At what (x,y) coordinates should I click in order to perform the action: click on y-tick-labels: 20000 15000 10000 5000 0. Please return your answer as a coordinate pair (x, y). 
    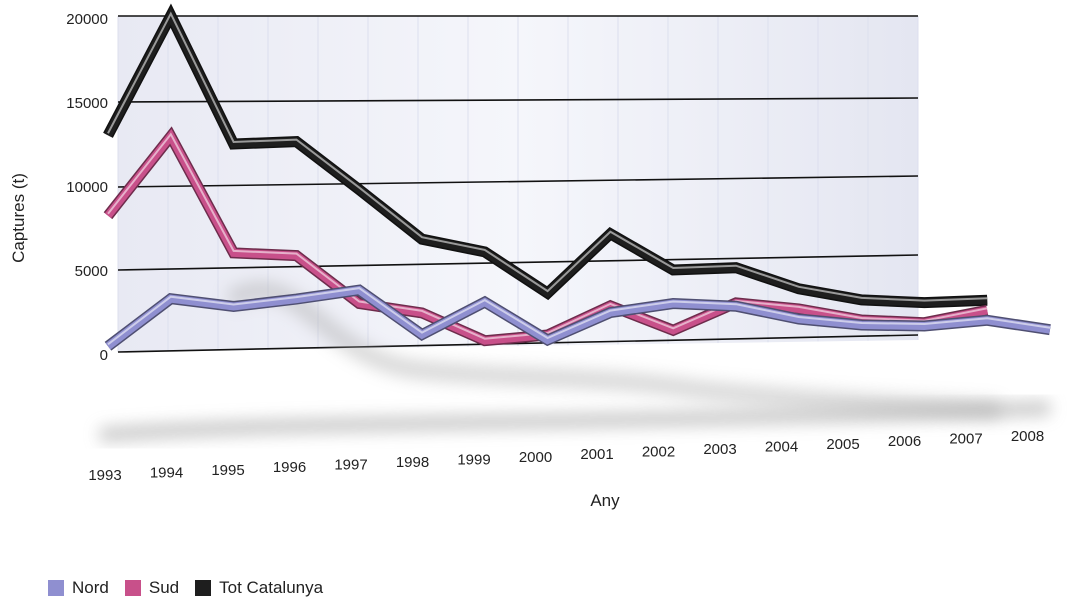
    Looking at the image, I should click on (87, 187).